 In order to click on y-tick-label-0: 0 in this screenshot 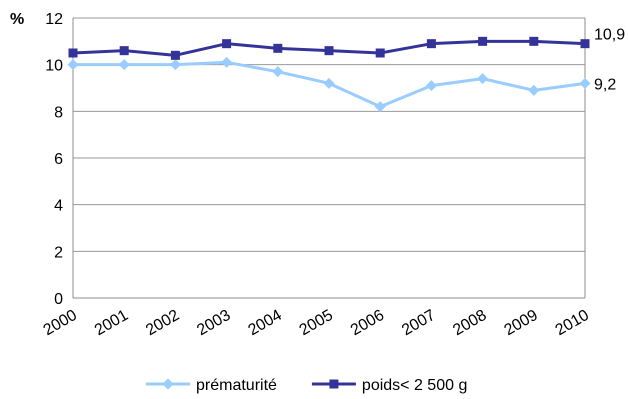, I will do `click(58, 299)`.